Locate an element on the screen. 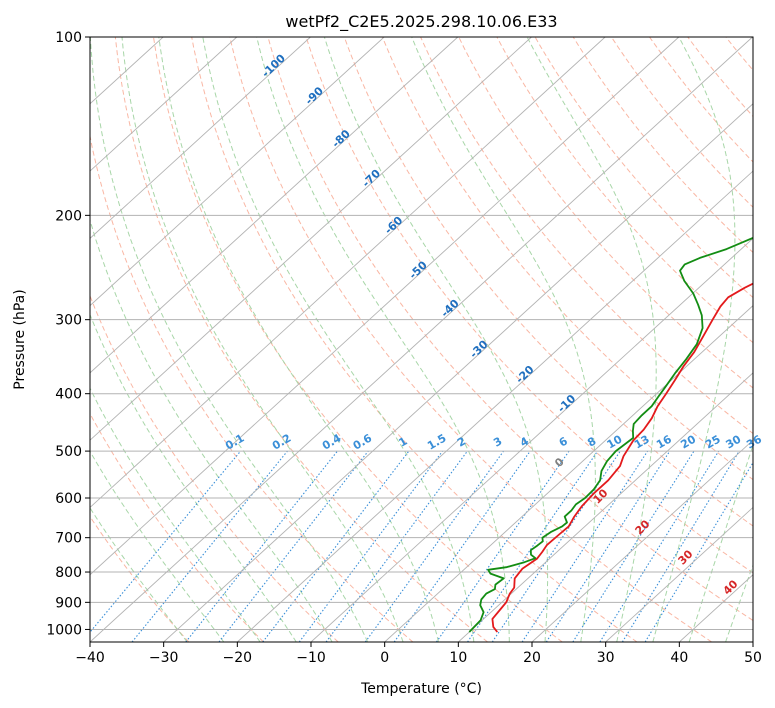 The height and width of the screenshot is (708, 775). y-tick-label: 200 is located at coordinates (68, 216).